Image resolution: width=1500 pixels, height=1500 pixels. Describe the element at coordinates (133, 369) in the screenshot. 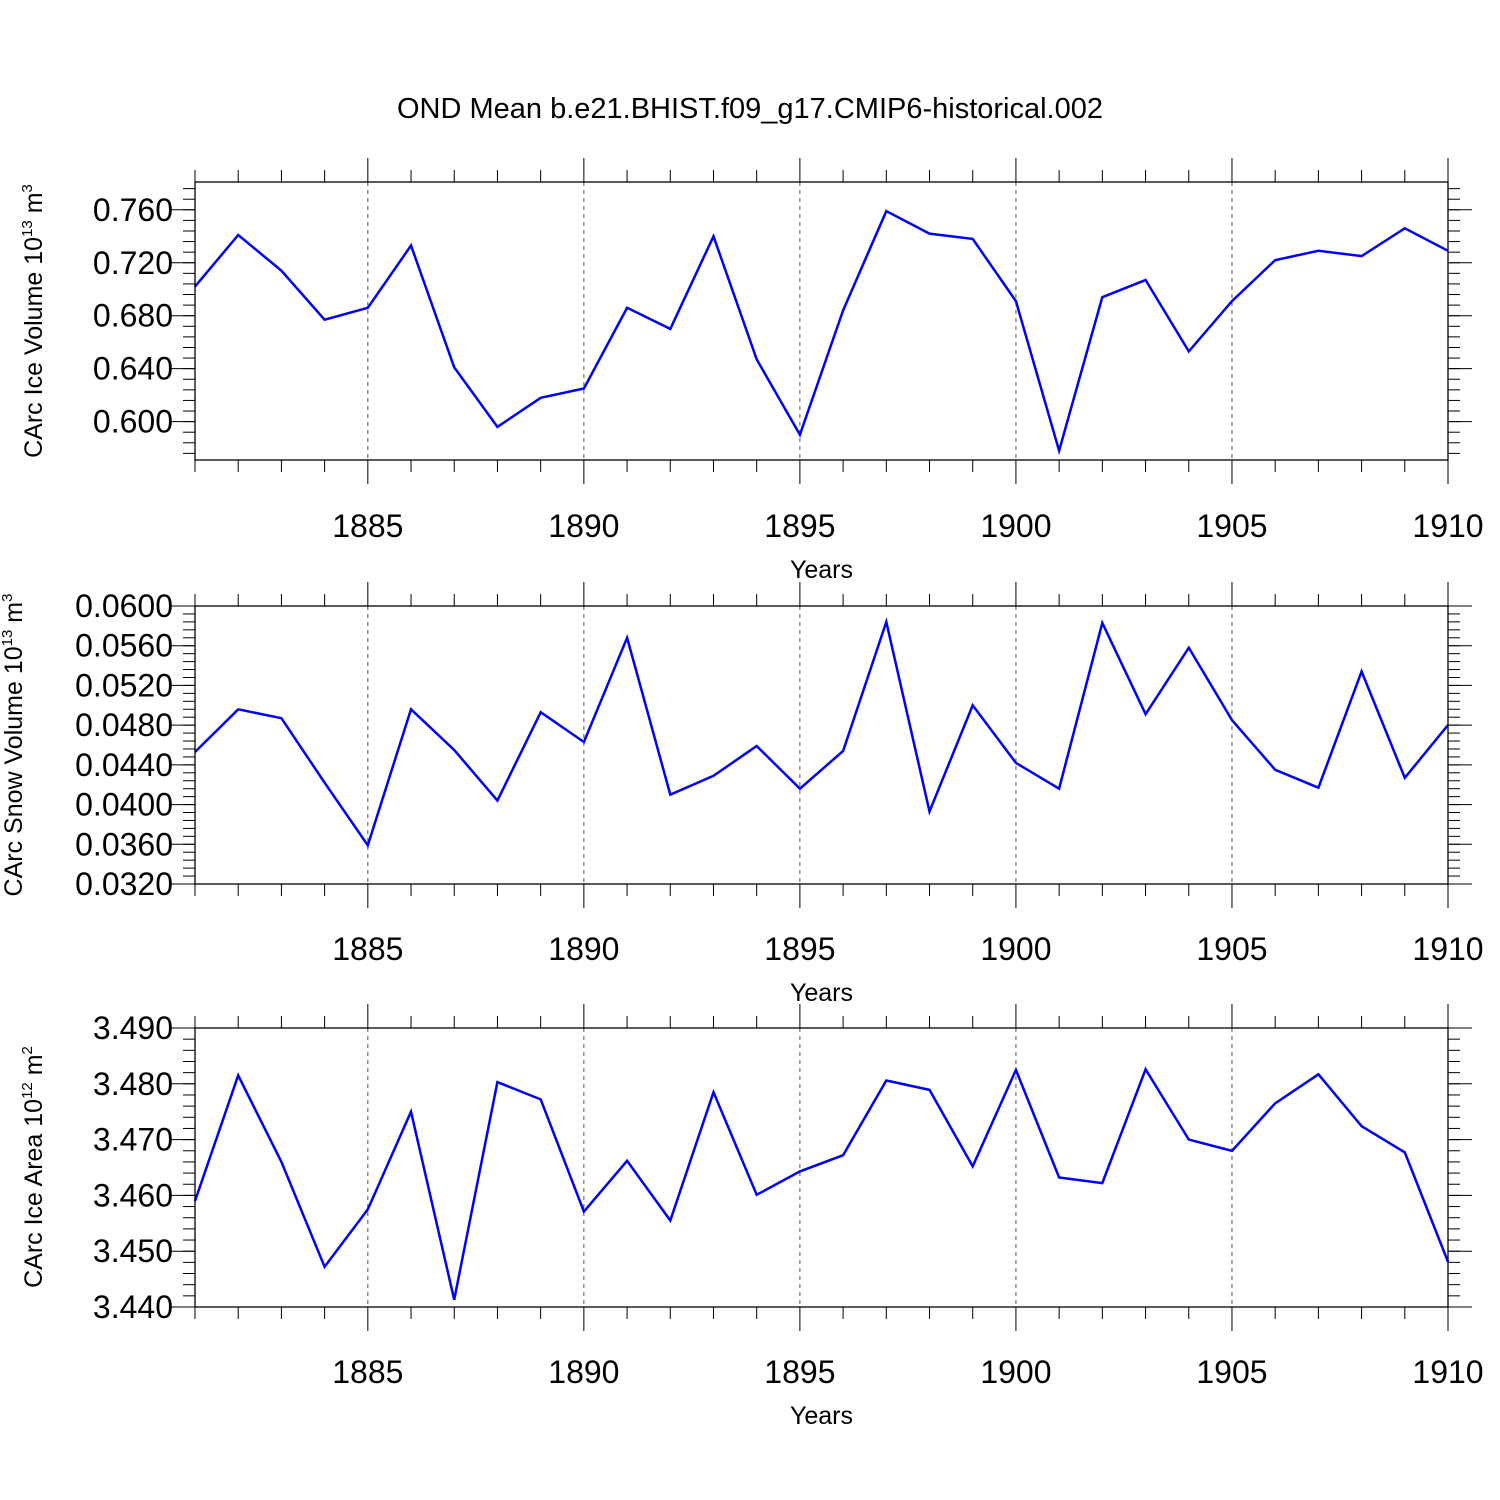

I see `y-tick-label: 0.640` at that location.